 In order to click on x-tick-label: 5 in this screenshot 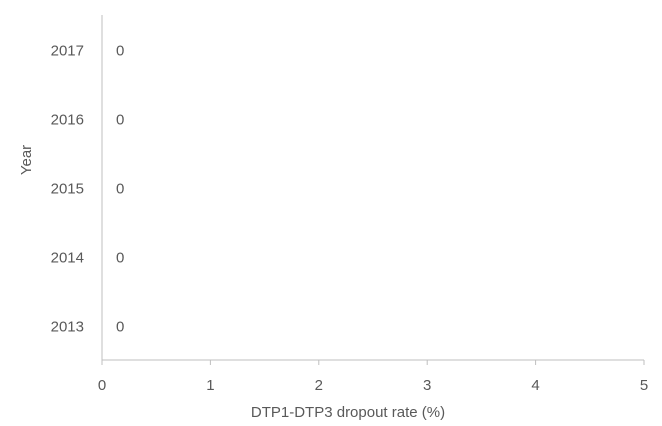, I will do `click(644, 385)`.